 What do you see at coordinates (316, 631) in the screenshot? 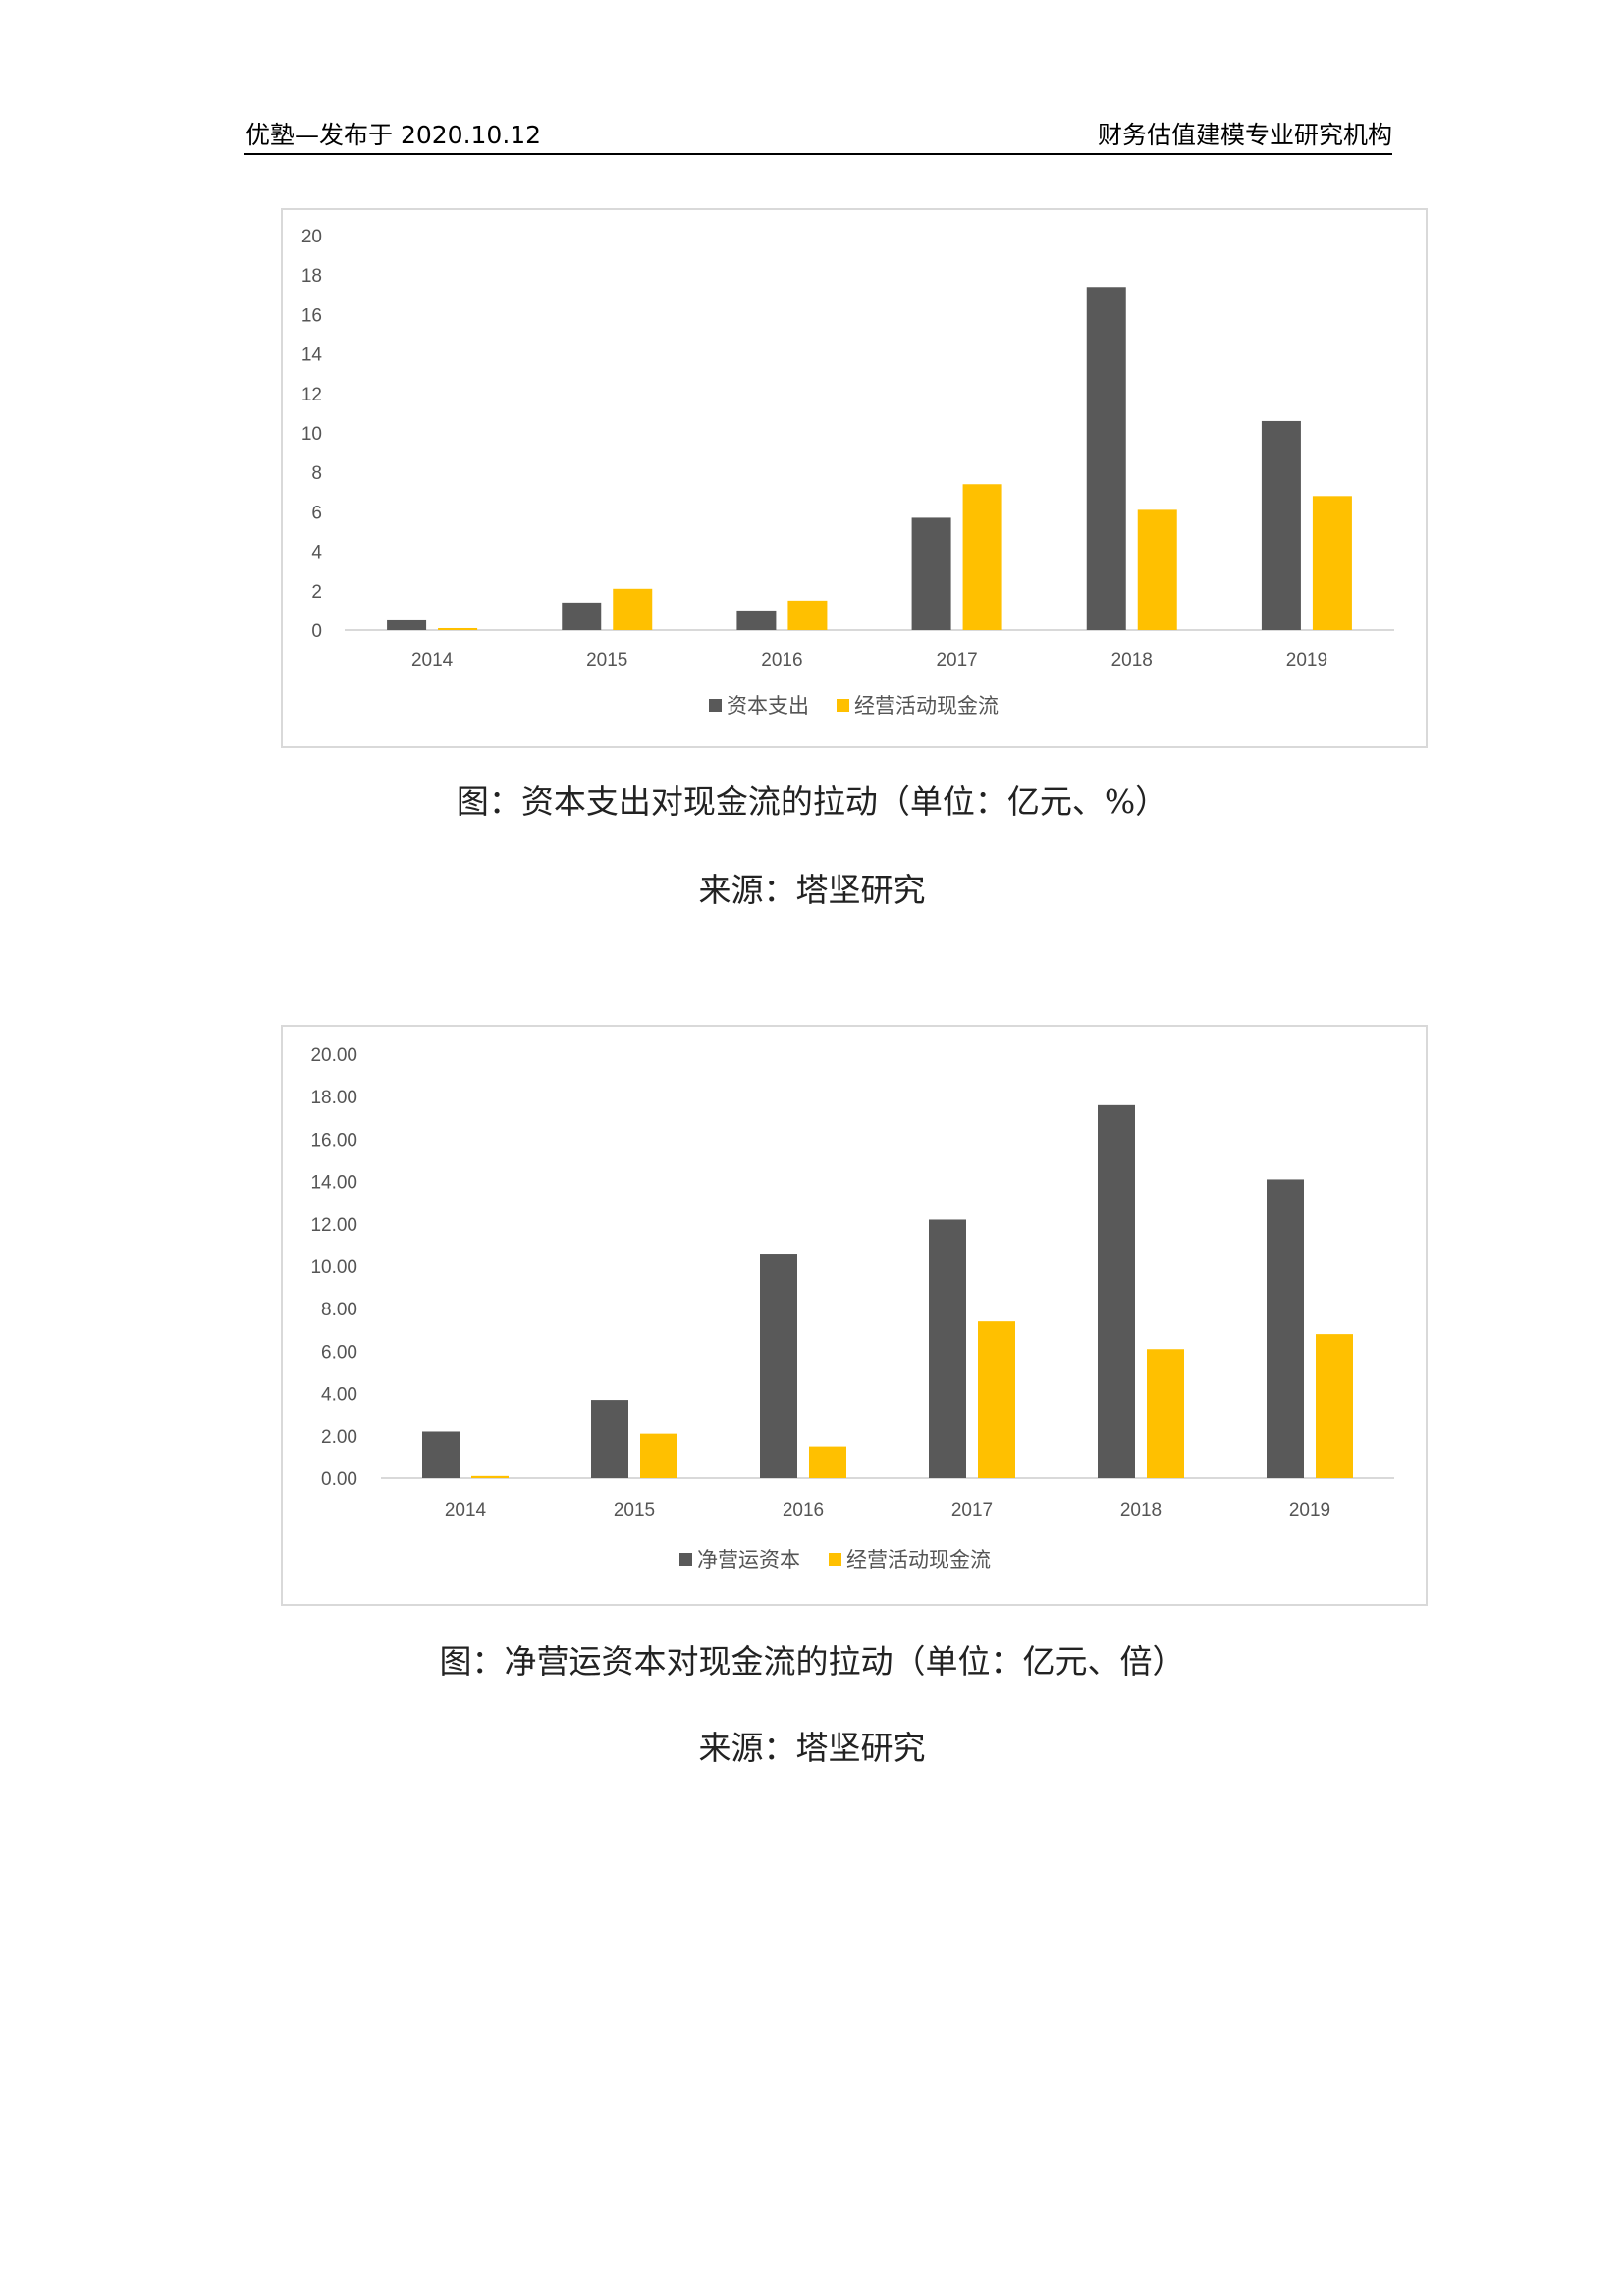
I see `y-tick-label: 0` at bounding box center [316, 631].